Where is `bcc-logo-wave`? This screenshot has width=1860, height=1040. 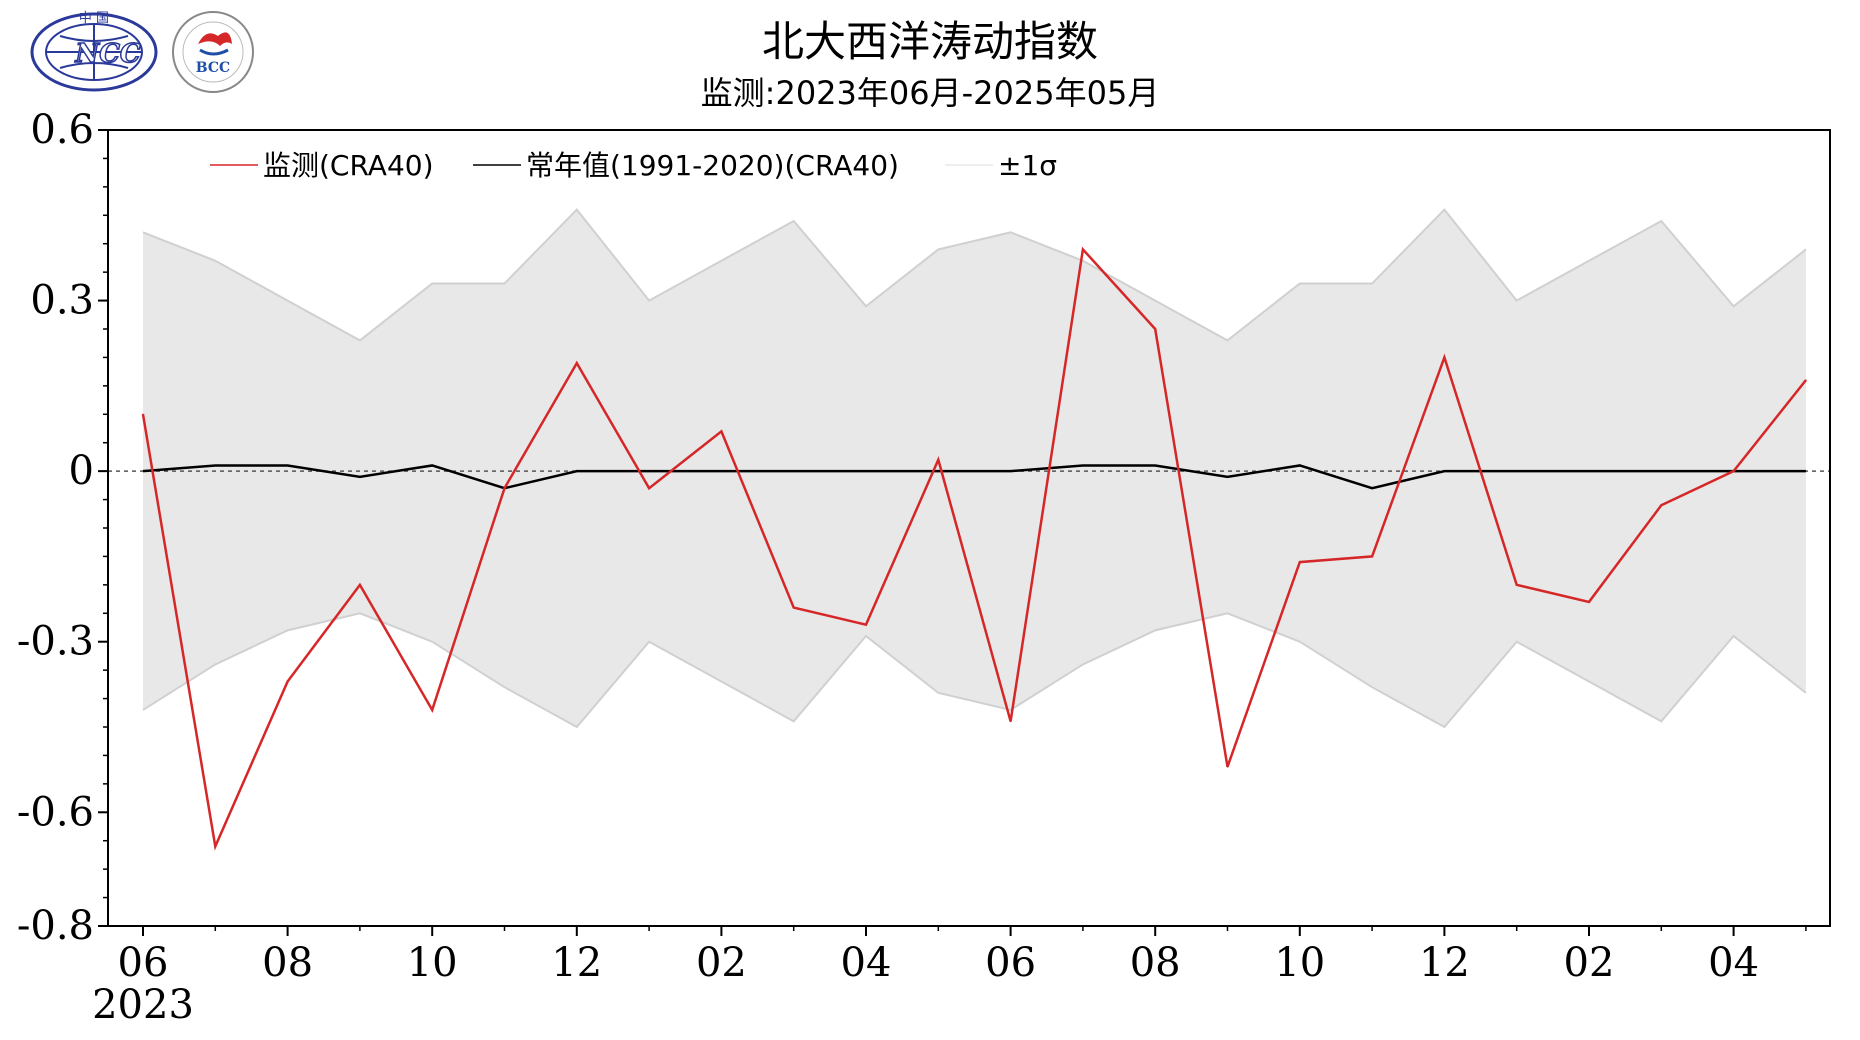
bcc-logo-wave is located at coordinates (214, 52).